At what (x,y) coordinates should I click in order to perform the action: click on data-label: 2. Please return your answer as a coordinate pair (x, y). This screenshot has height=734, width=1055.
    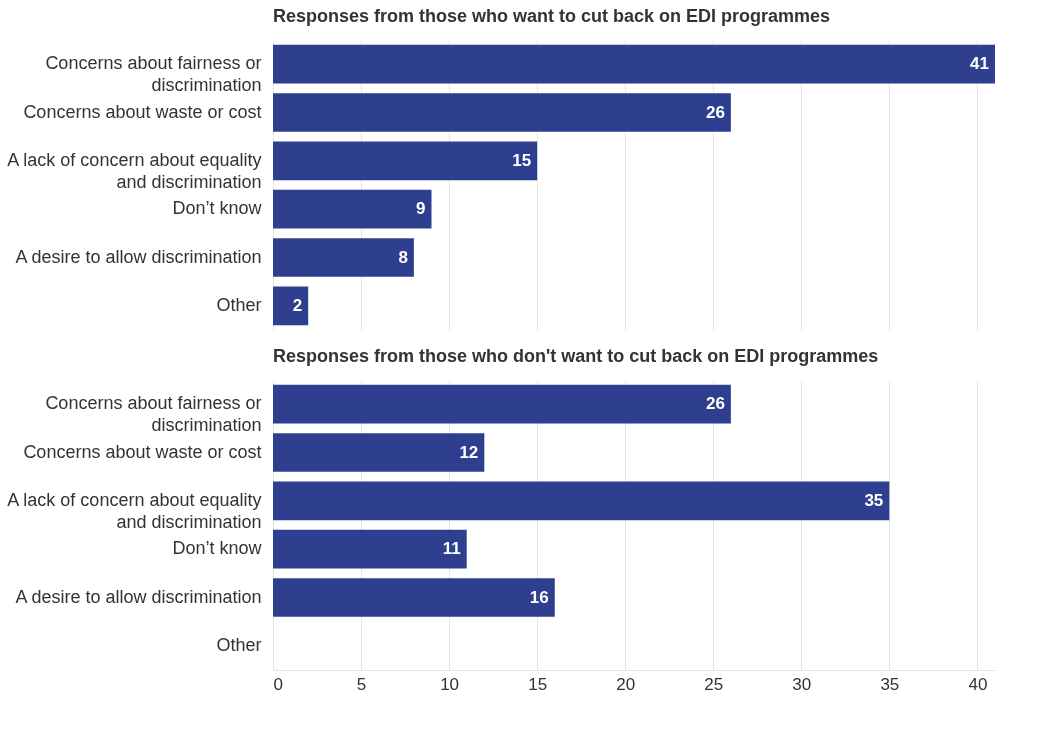
    Looking at the image, I should click on (297, 305).